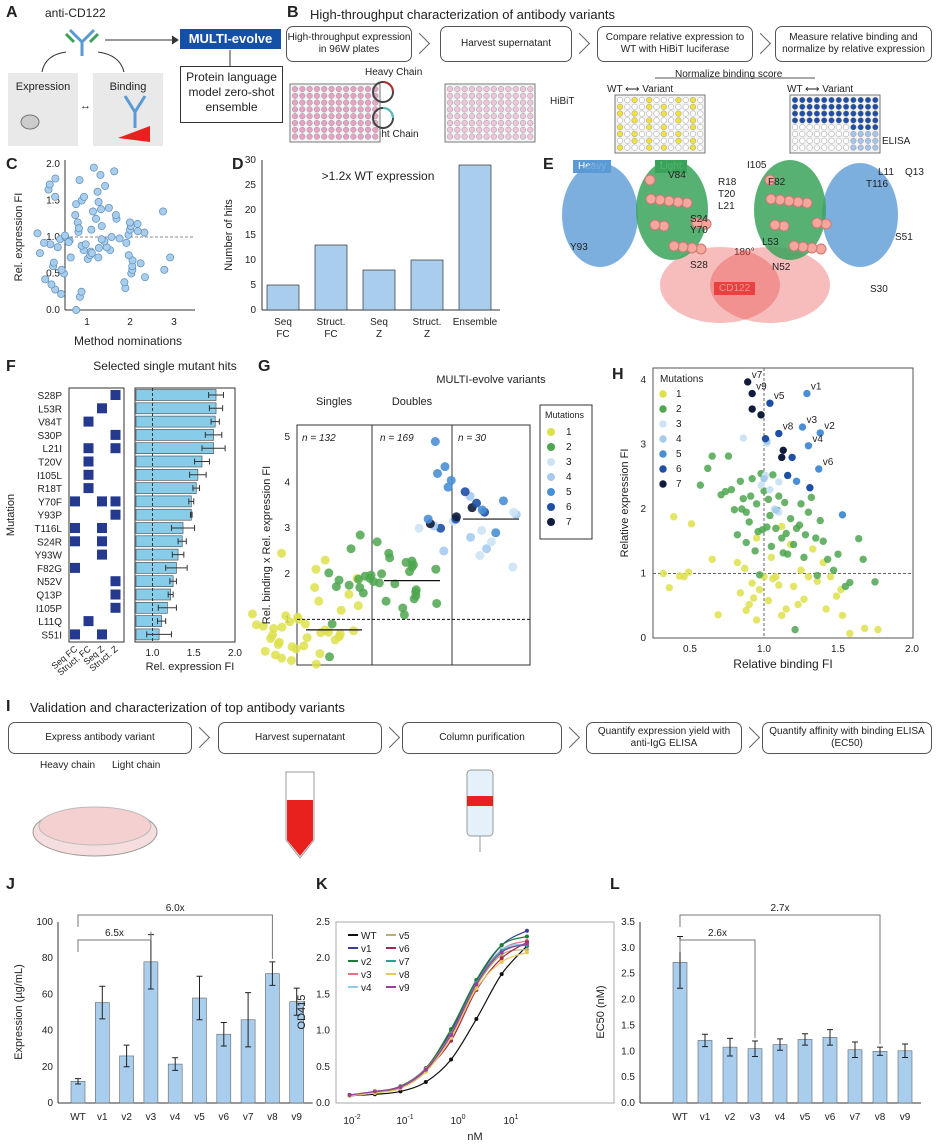  What do you see at coordinates (427, 322) in the screenshot?
I see `x-tick-label: Struct.` at bounding box center [427, 322].